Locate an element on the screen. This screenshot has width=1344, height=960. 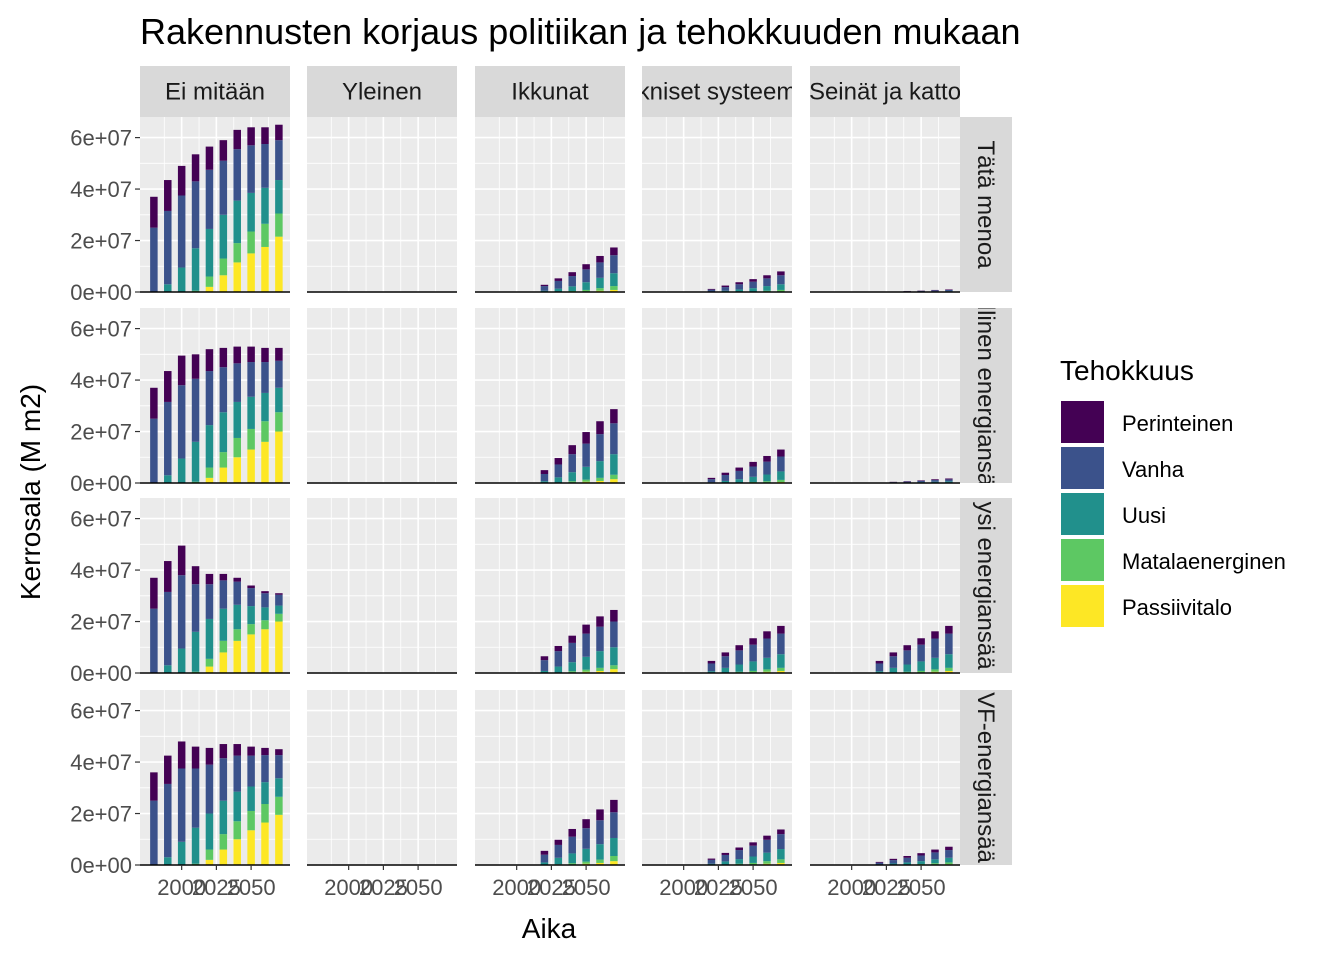
col-strip-2: Ikkunat is located at coordinates (550, 91).